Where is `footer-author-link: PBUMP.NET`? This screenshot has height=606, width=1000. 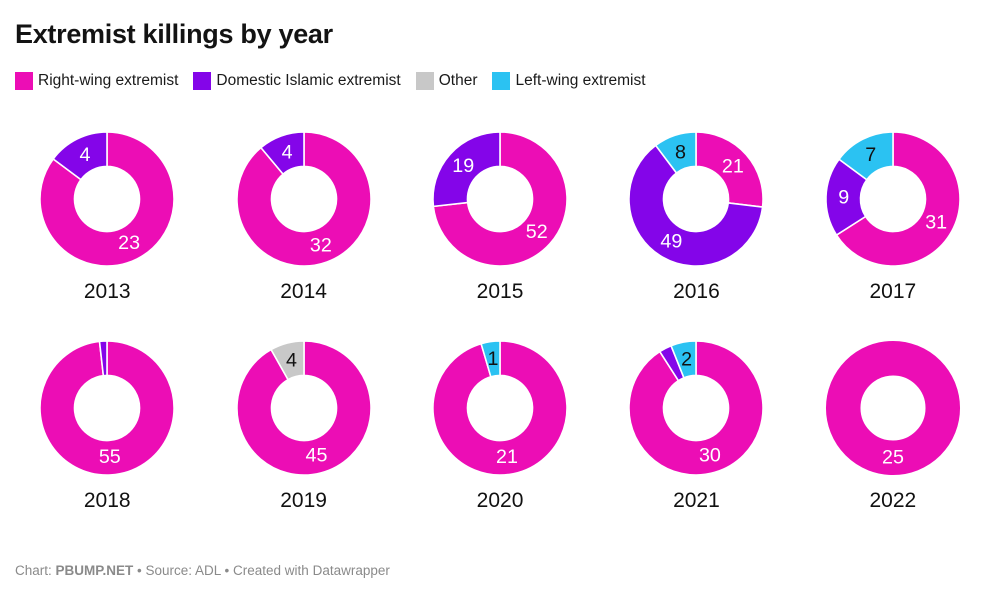 footer-author-link: PBUMP.NET is located at coordinates (94, 571).